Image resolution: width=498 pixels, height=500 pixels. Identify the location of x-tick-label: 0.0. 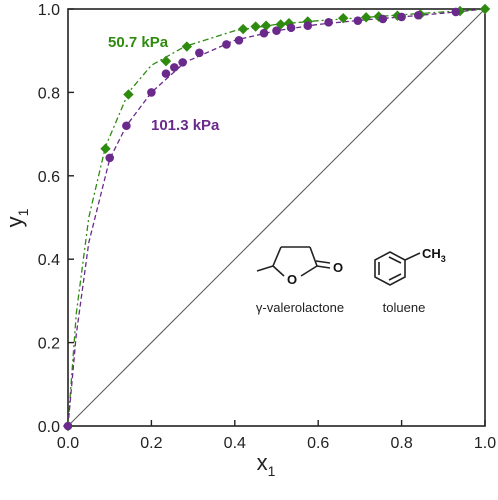
(68, 443).